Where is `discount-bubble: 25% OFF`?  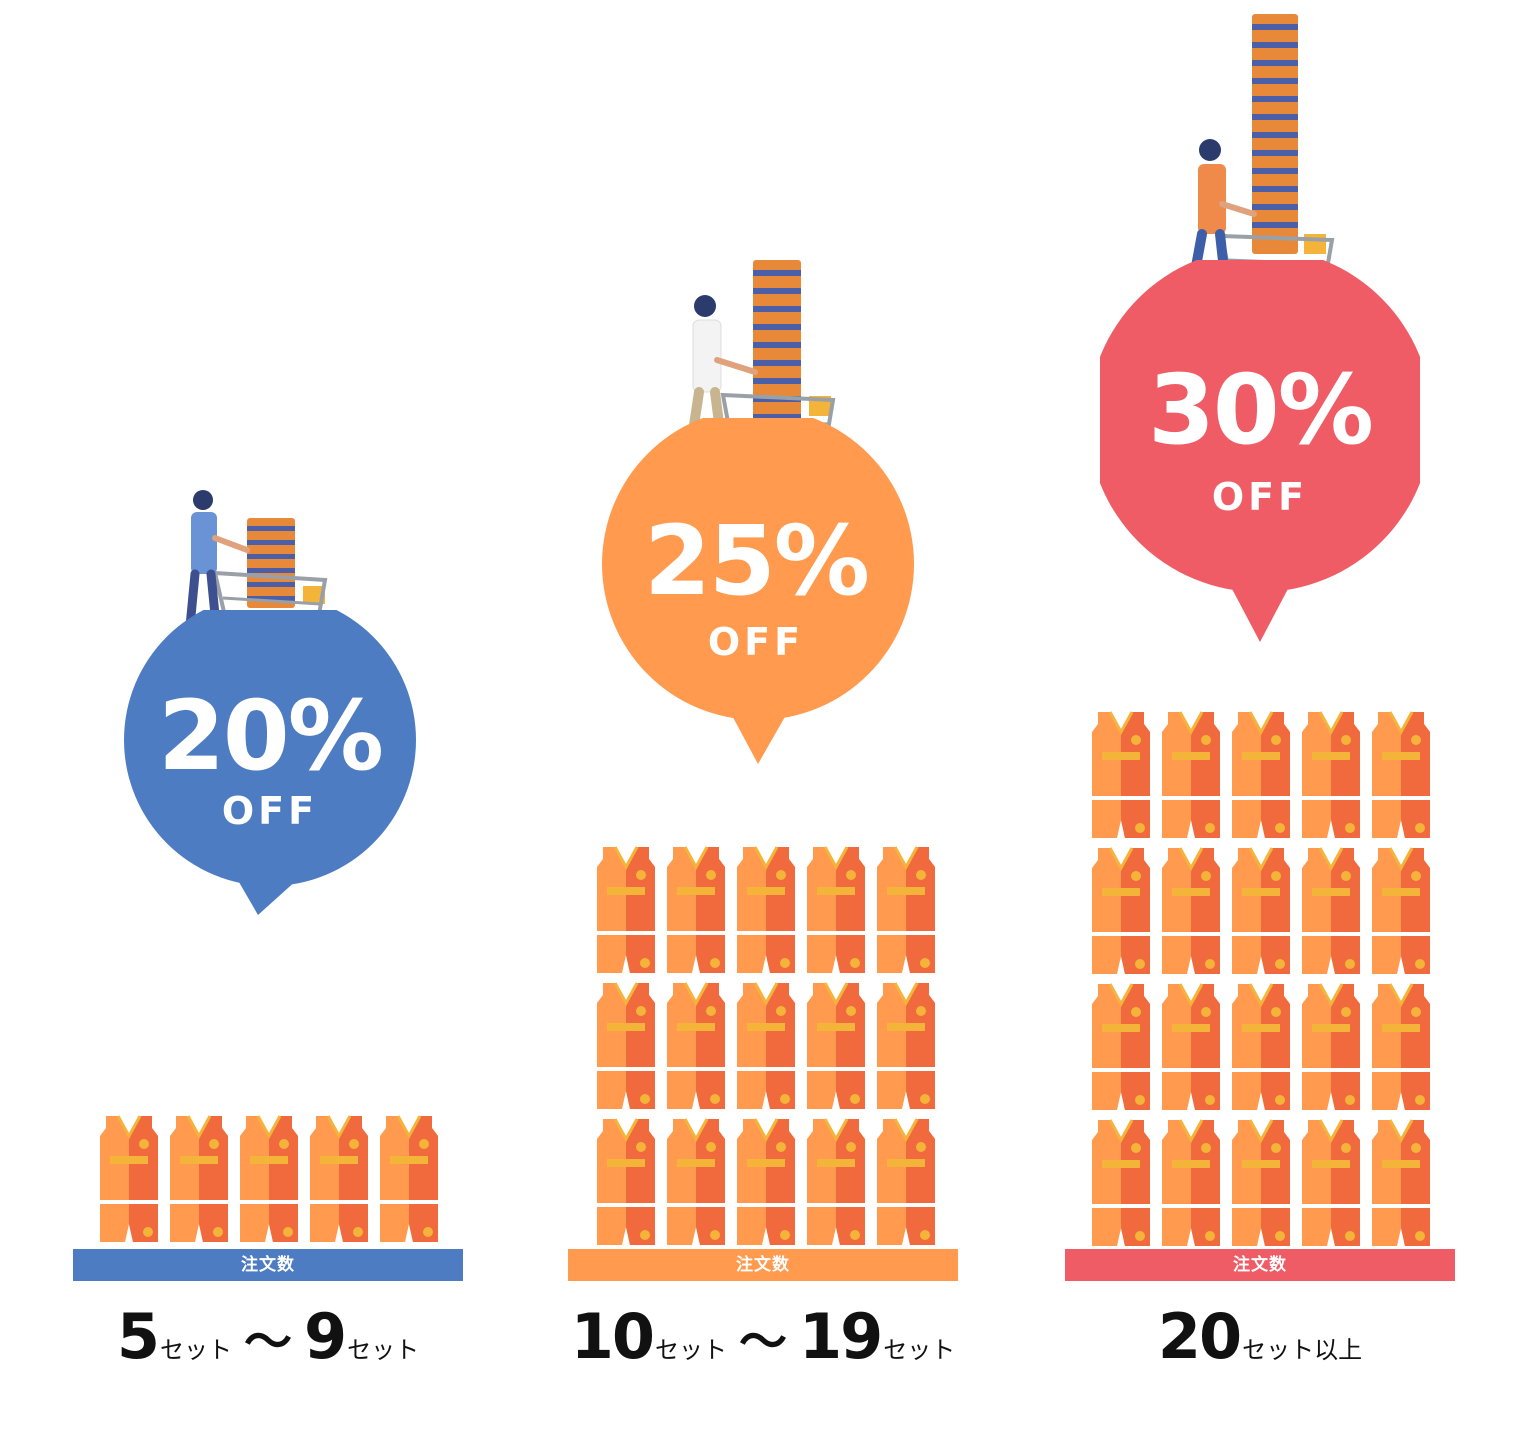
discount-bubble: 25% OFF is located at coordinates (760, 593).